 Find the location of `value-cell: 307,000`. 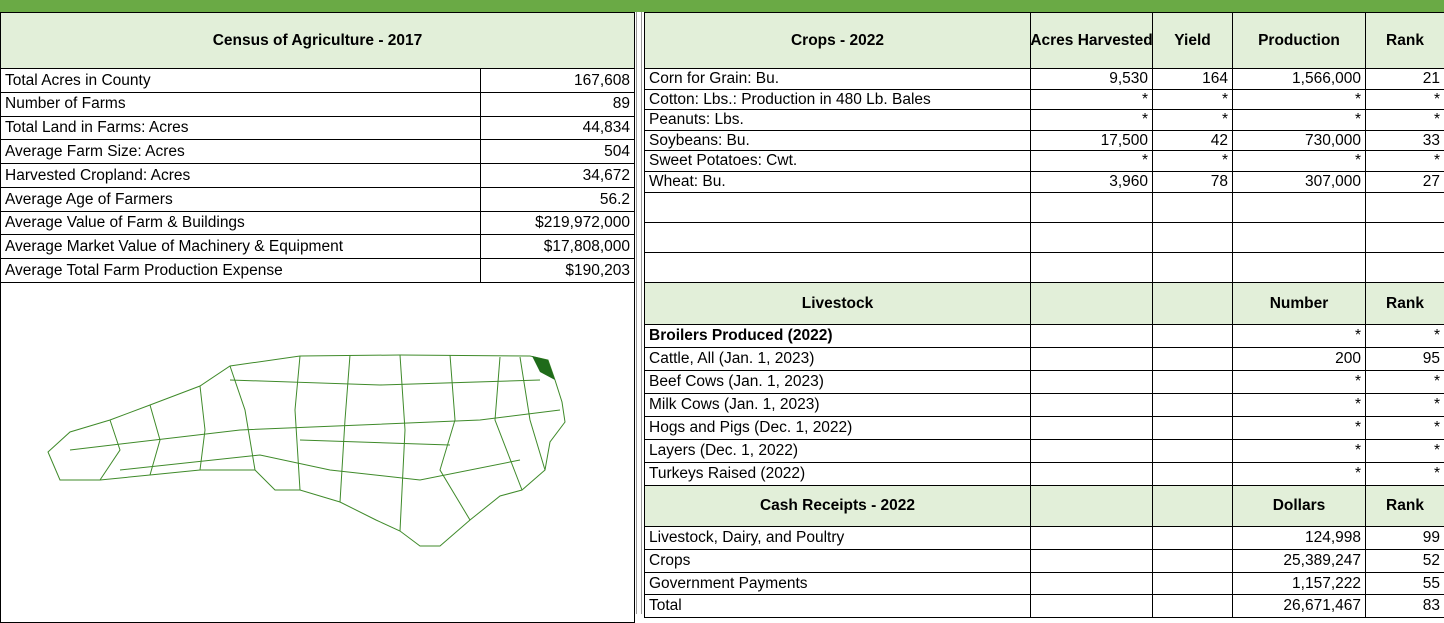

value-cell: 307,000 is located at coordinates (1299, 182).